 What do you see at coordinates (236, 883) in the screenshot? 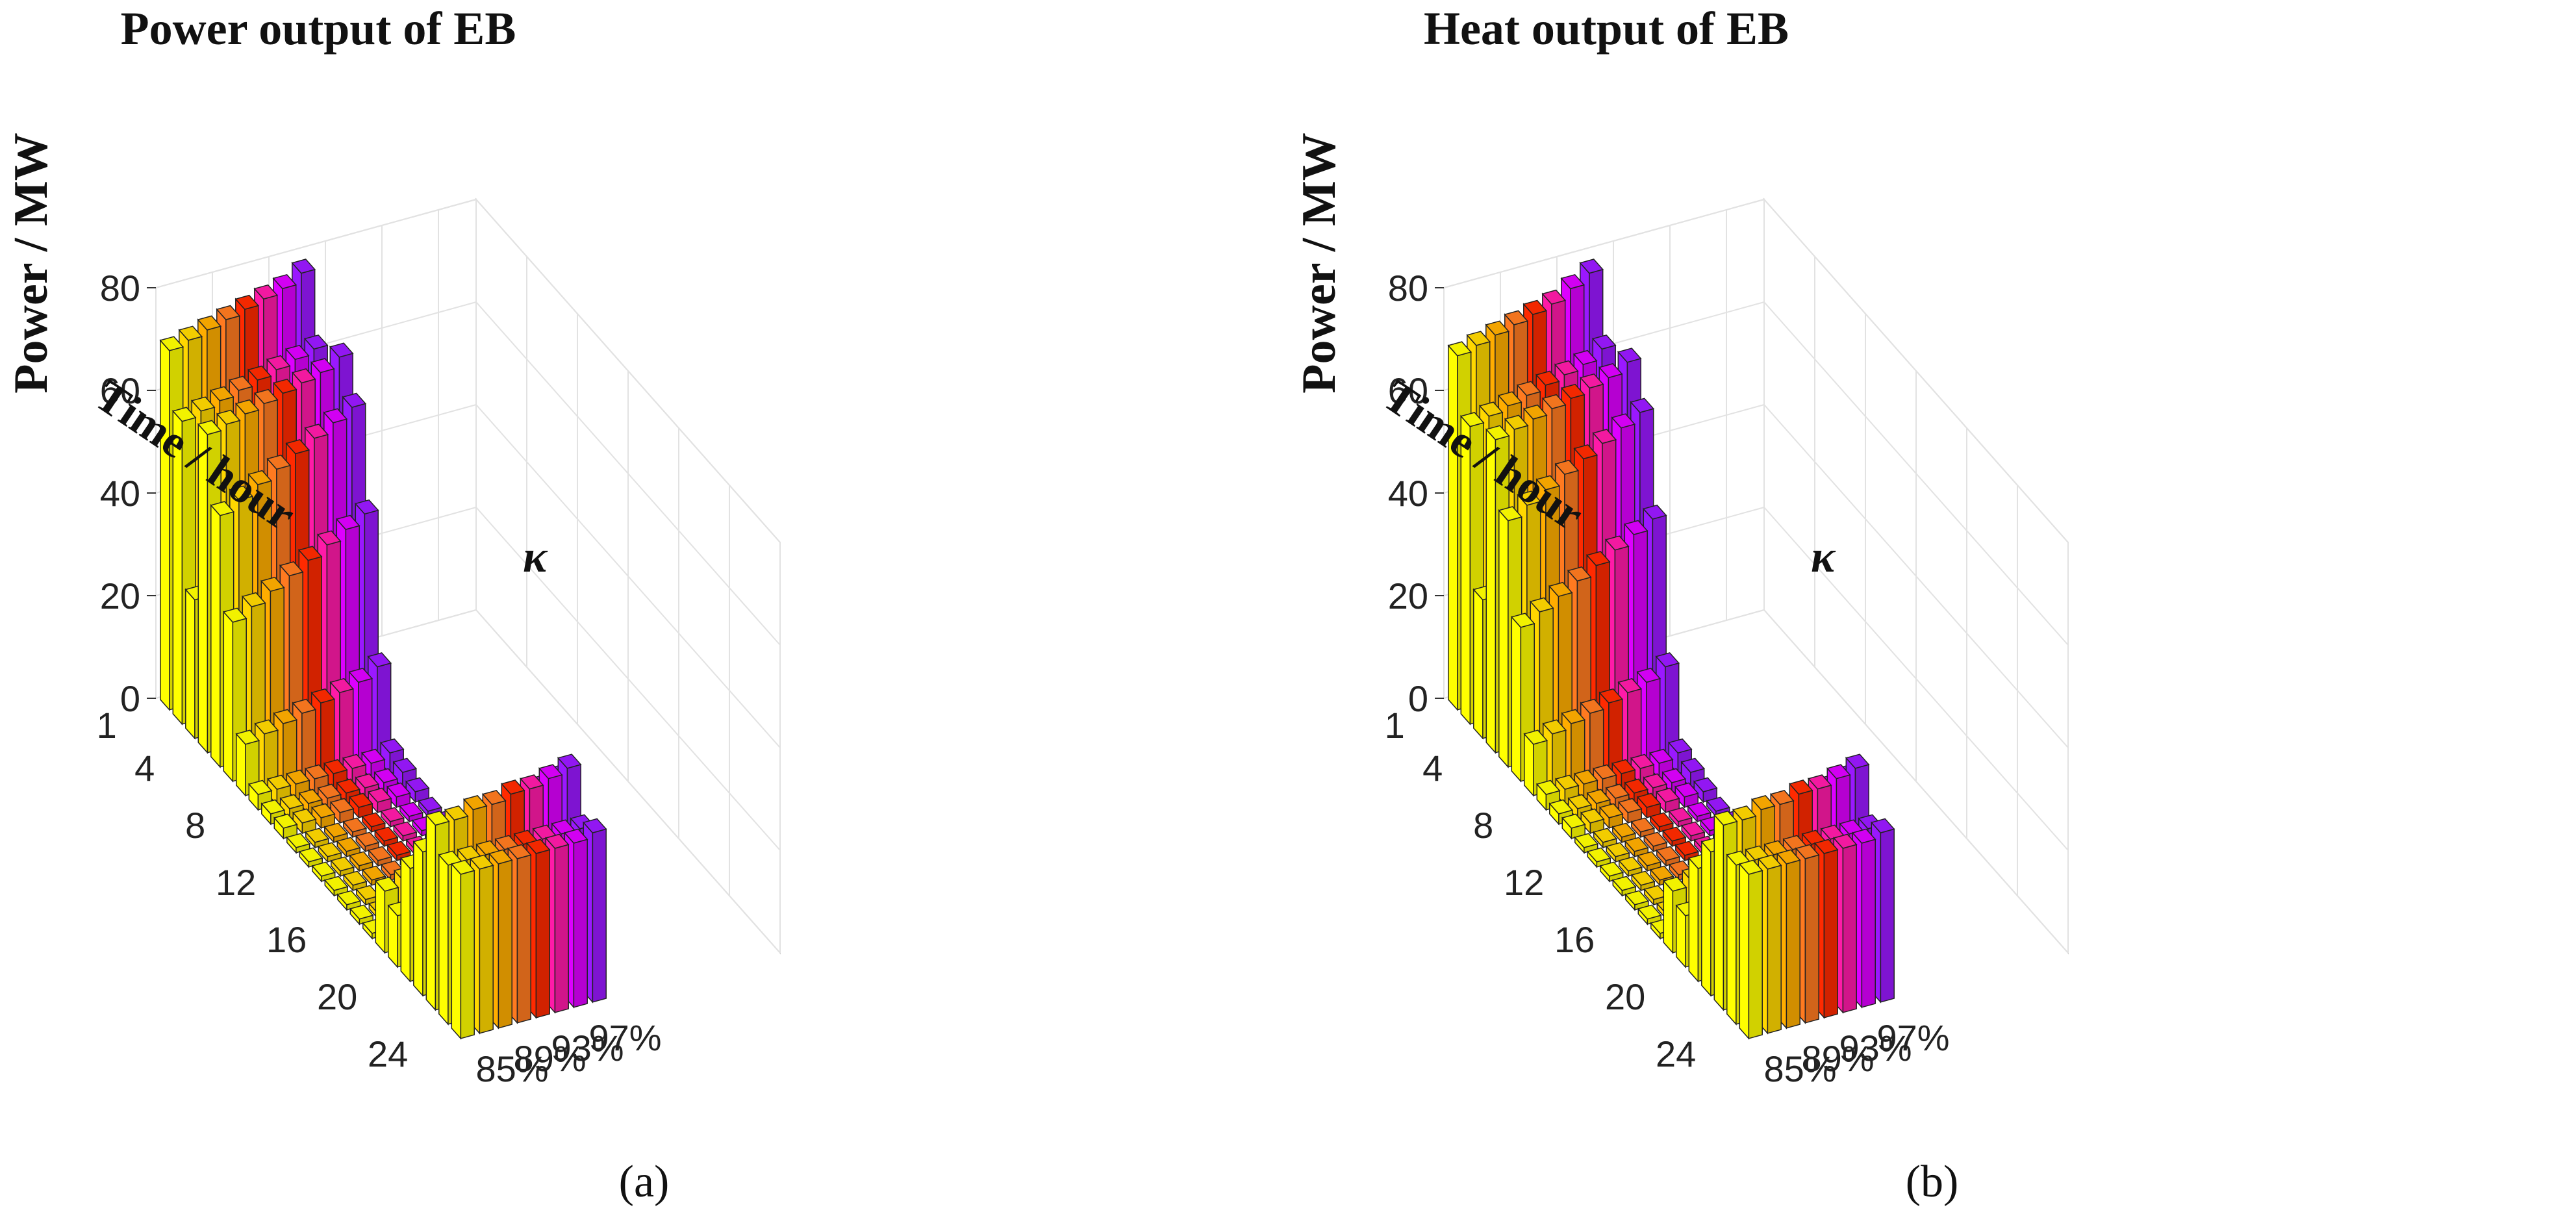
I see `time-tick-label: 12` at bounding box center [236, 883].